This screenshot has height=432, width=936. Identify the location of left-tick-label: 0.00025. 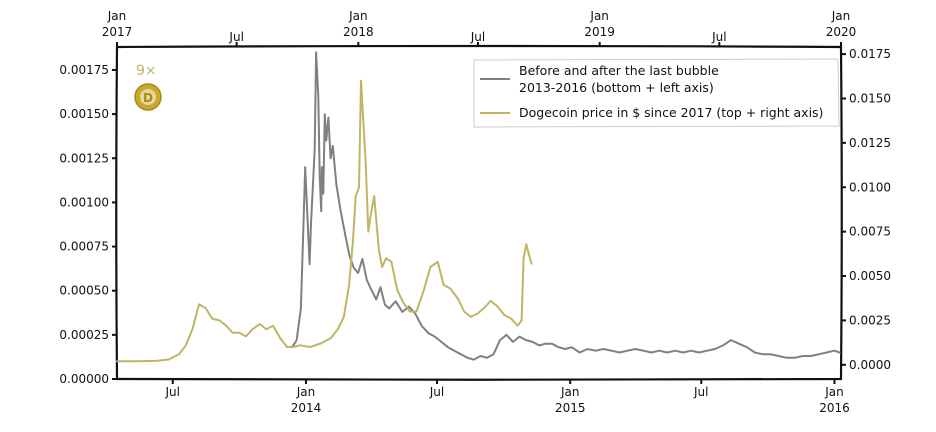
(84, 335).